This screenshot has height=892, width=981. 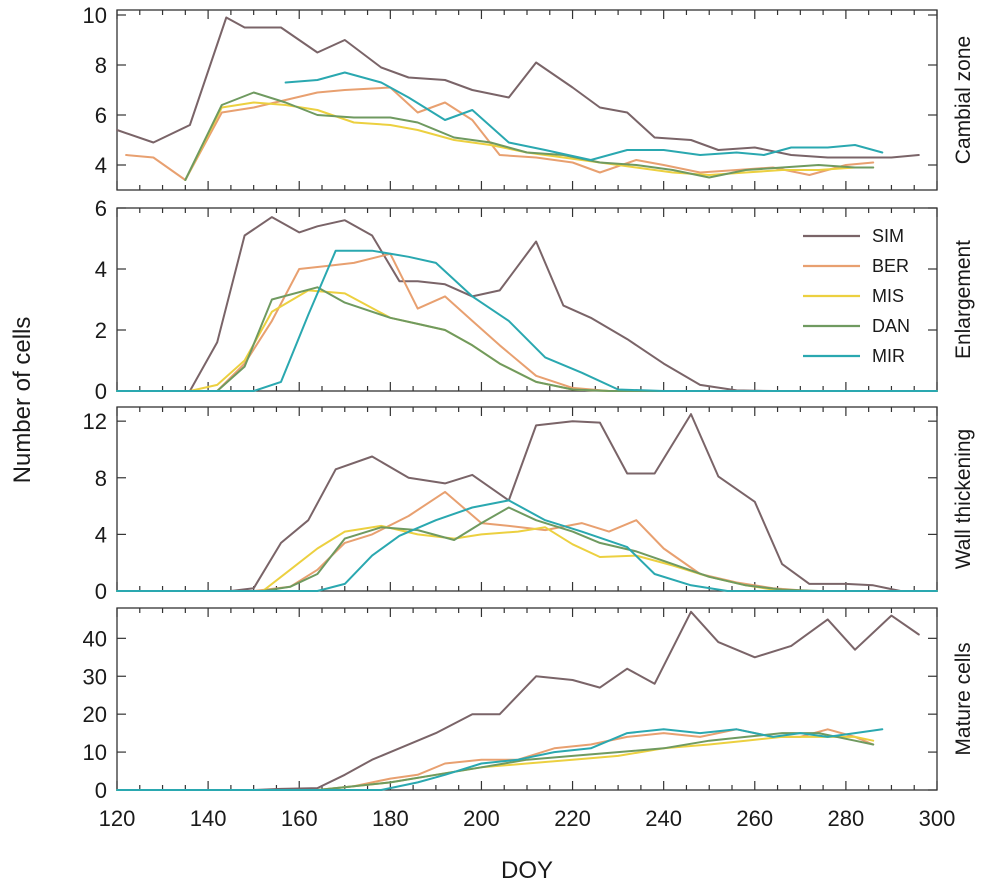 What do you see at coordinates (937, 818) in the screenshot?
I see `x-tick-label: 300` at bounding box center [937, 818].